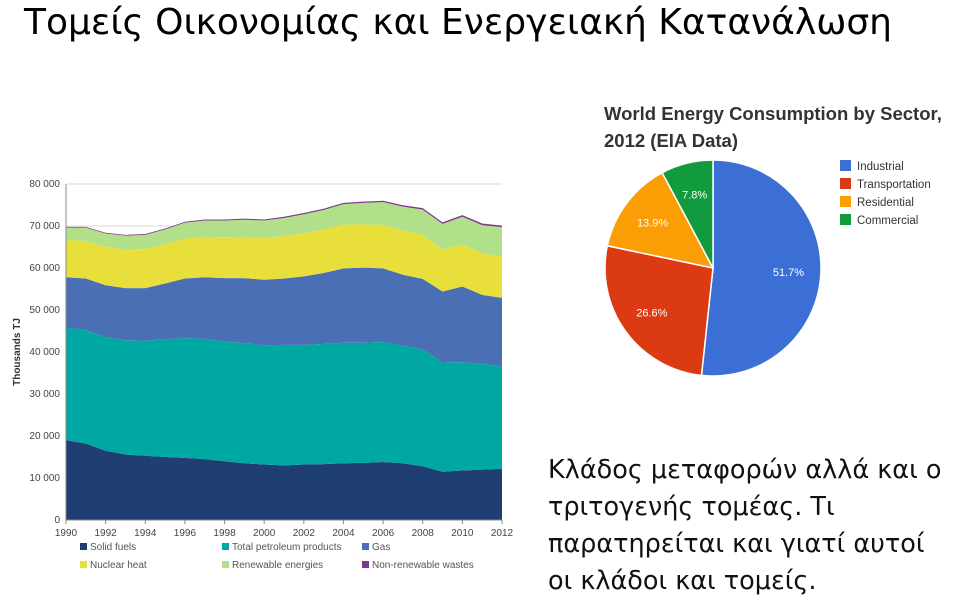  I want to click on y-tick-label: 20 000, so click(44, 436).